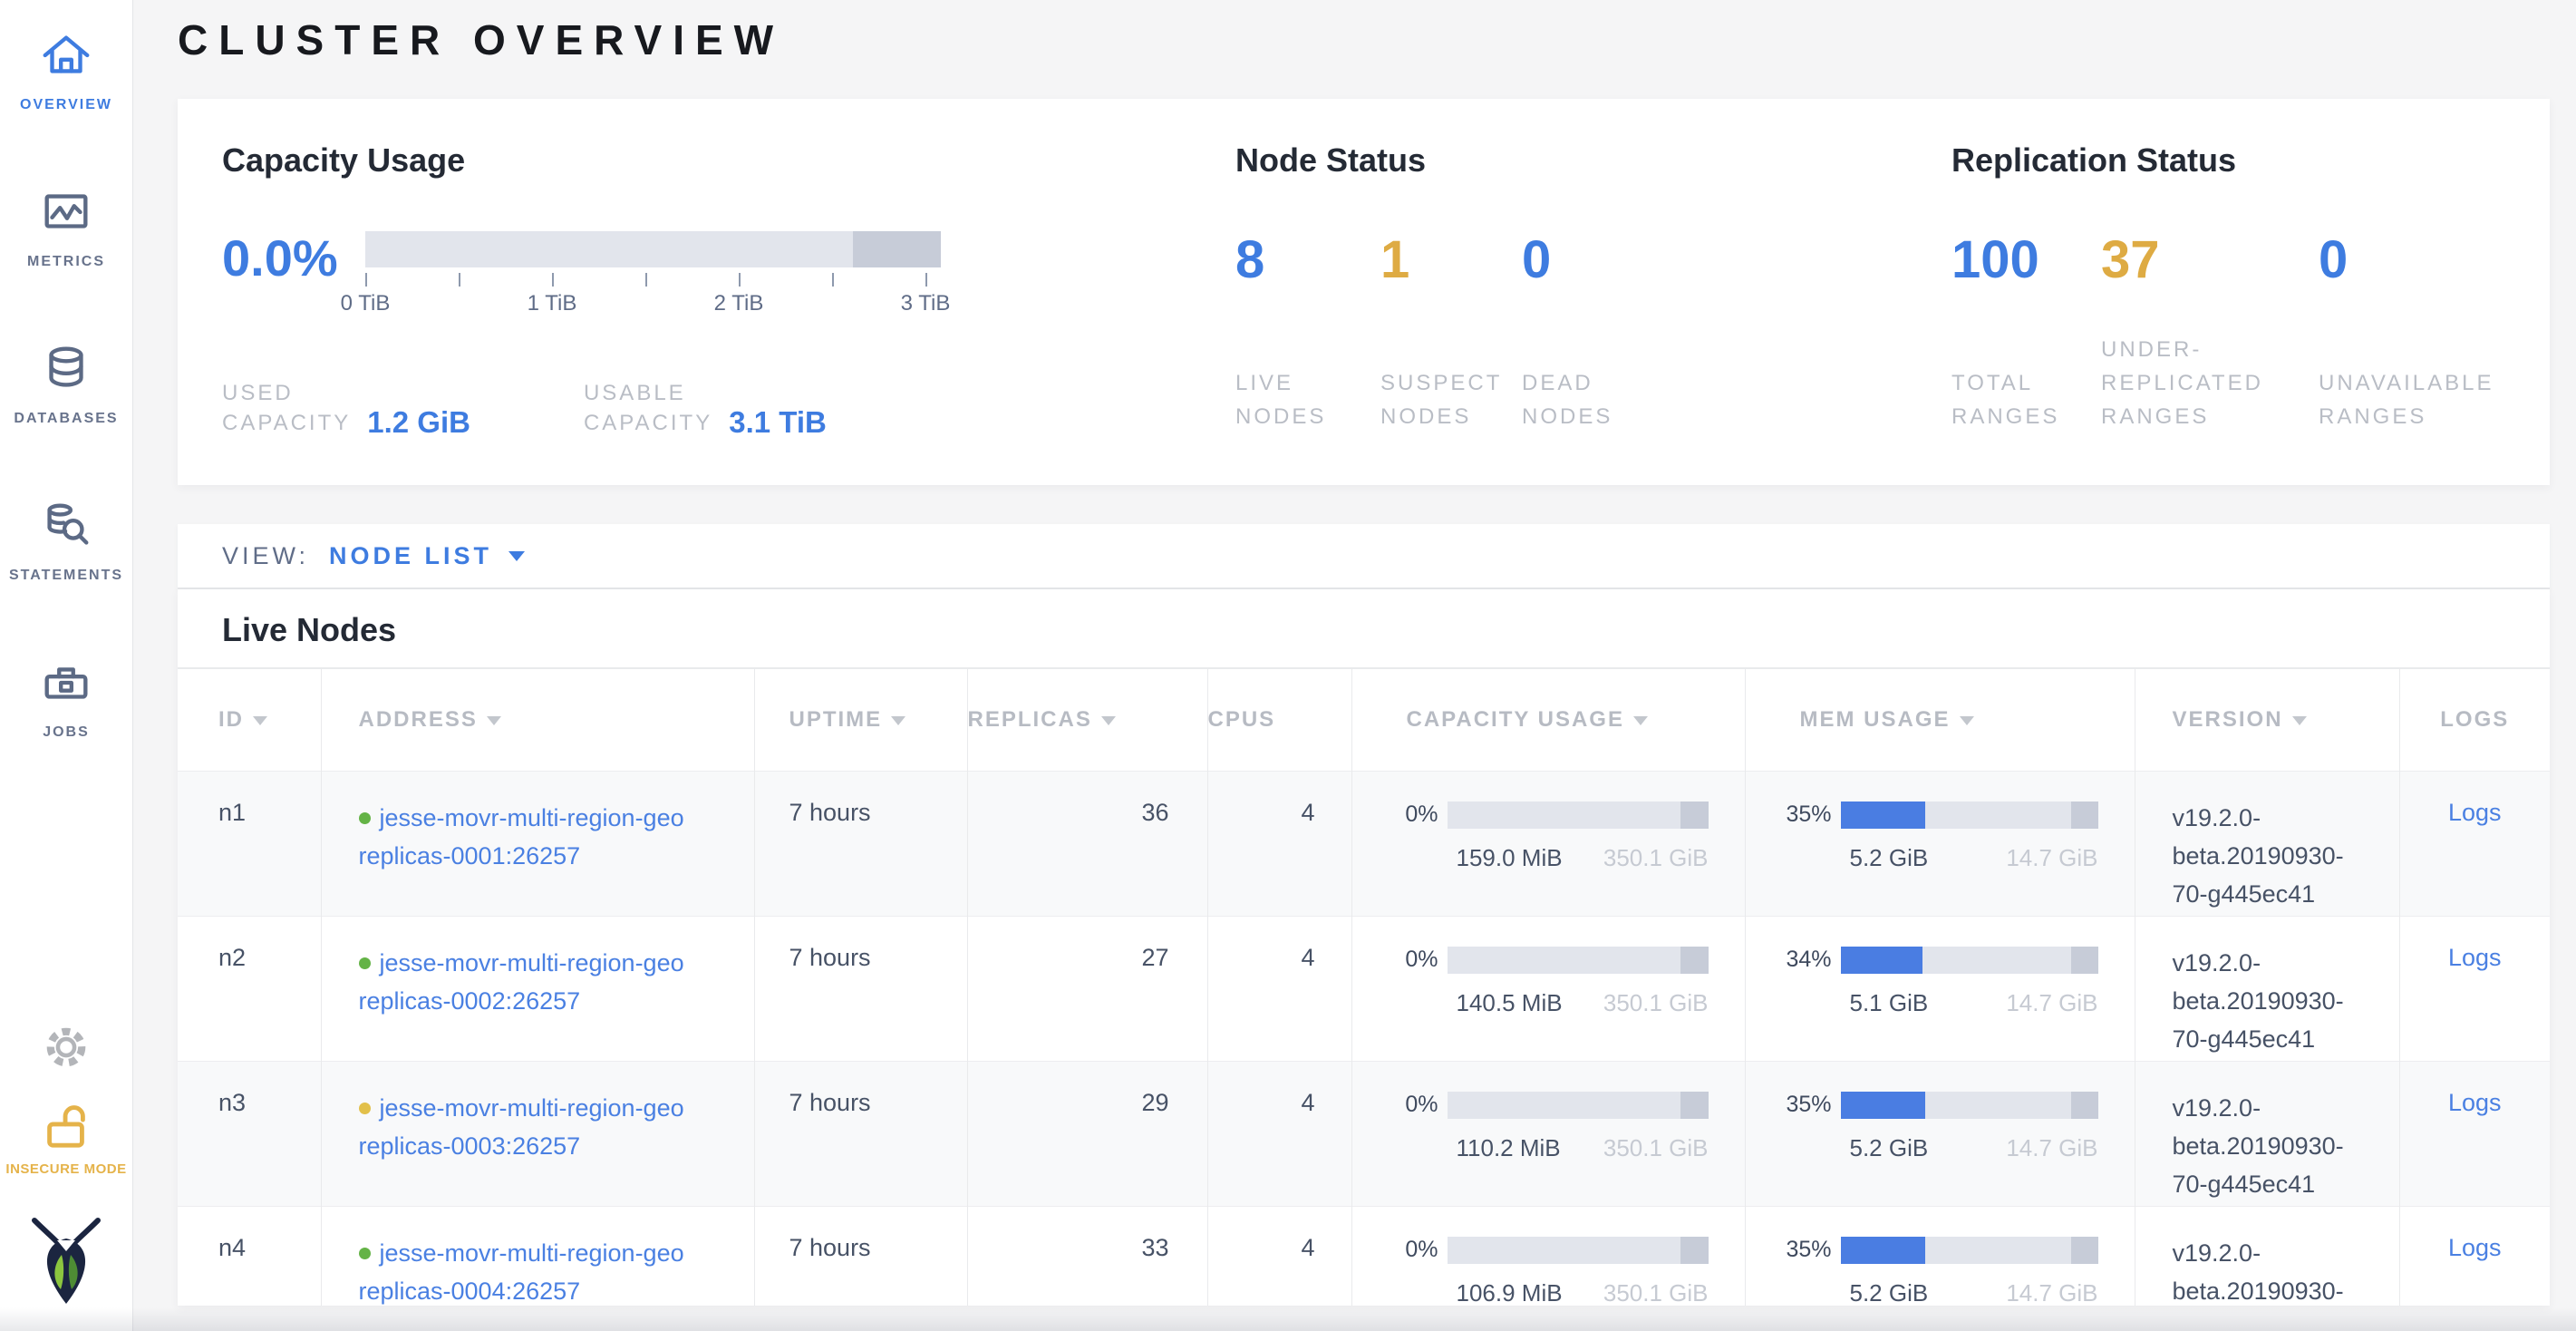 This screenshot has height=1331, width=2576. I want to click on sidebar-item-jobs: JOBS, so click(66, 698).